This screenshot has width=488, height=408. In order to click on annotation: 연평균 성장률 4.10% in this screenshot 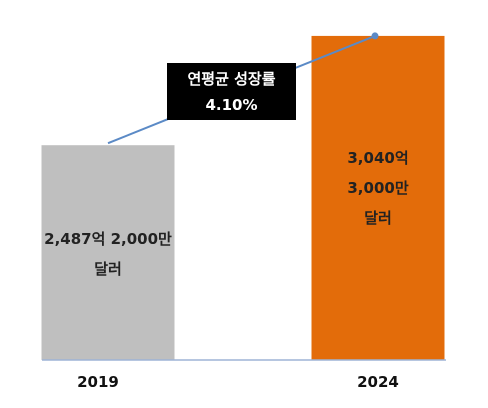, I will do `click(231, 91)`.